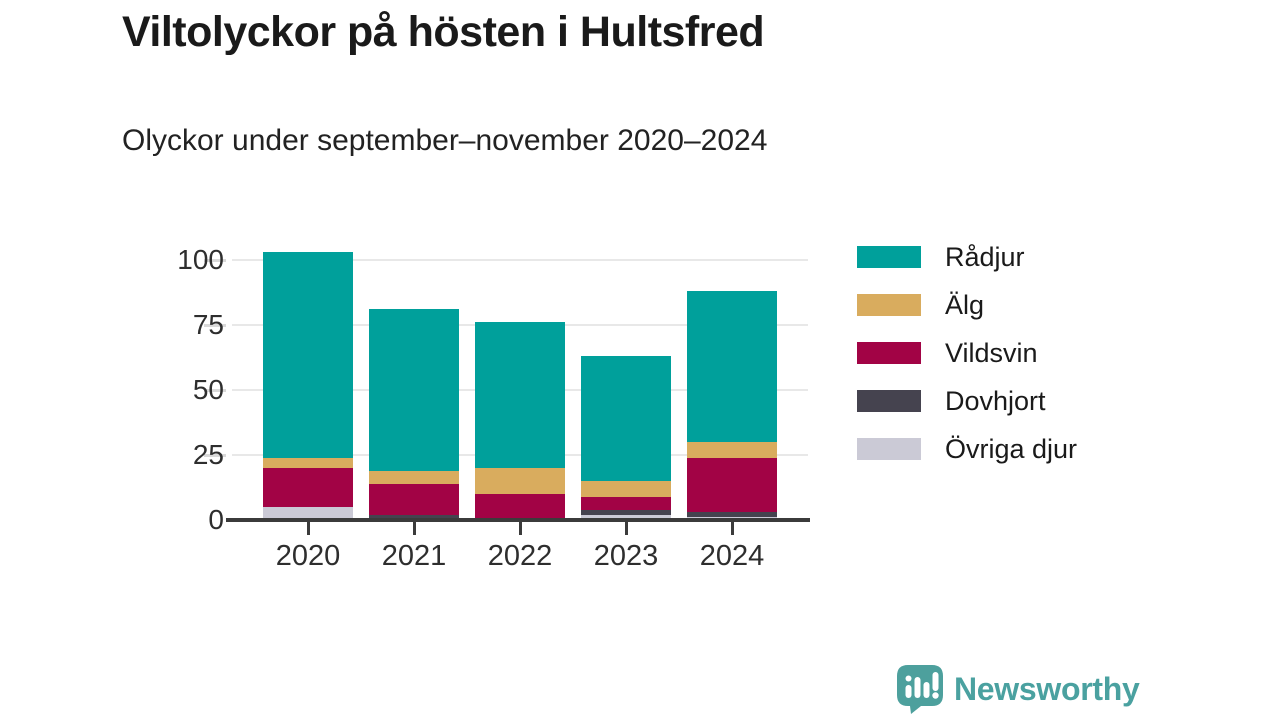 The height and width of the screenshot is (720, 1280). Describe the element at coordinates (920, 689) in the screenshot. I see `newsworthy-speech-bubble-chart-icon` at that location.